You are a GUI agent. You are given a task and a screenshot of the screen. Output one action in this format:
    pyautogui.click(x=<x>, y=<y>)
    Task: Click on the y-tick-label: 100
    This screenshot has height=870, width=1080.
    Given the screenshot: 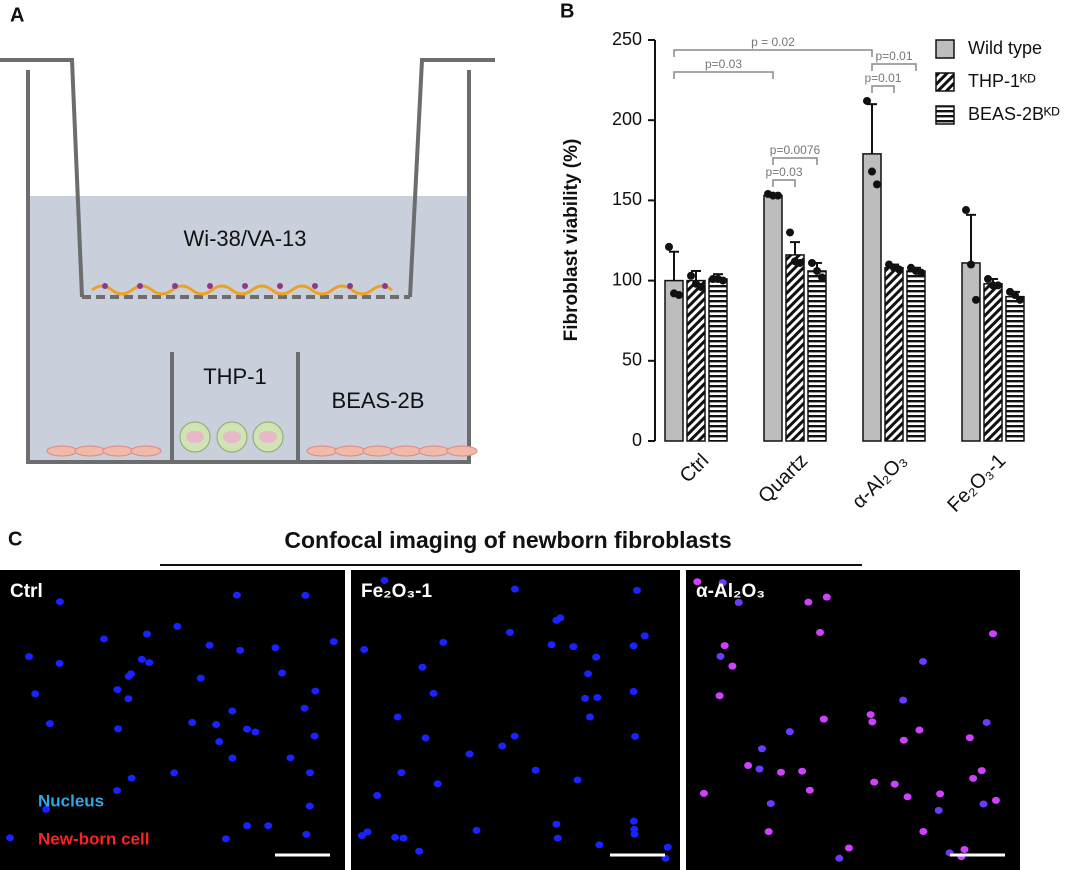 What is the action you would take?
    pyautogui.click(x=627, y=279)
    